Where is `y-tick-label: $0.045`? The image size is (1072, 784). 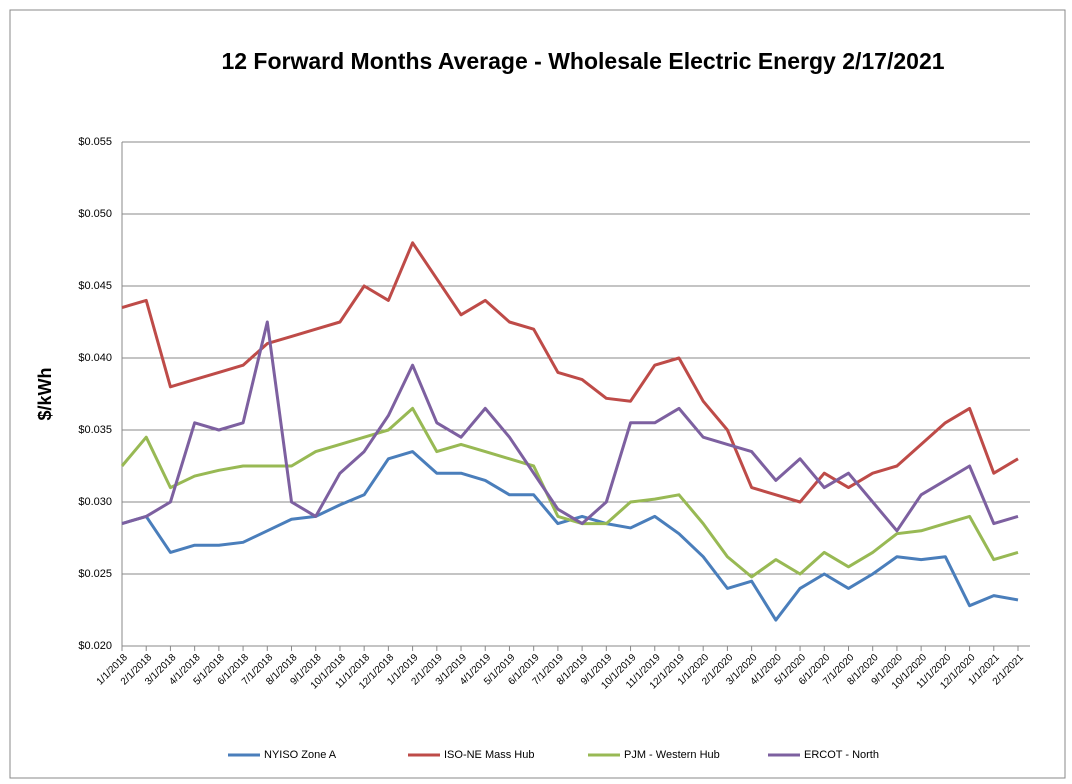
y-tick-label: $0.045 is located at coordinates (95, 286).